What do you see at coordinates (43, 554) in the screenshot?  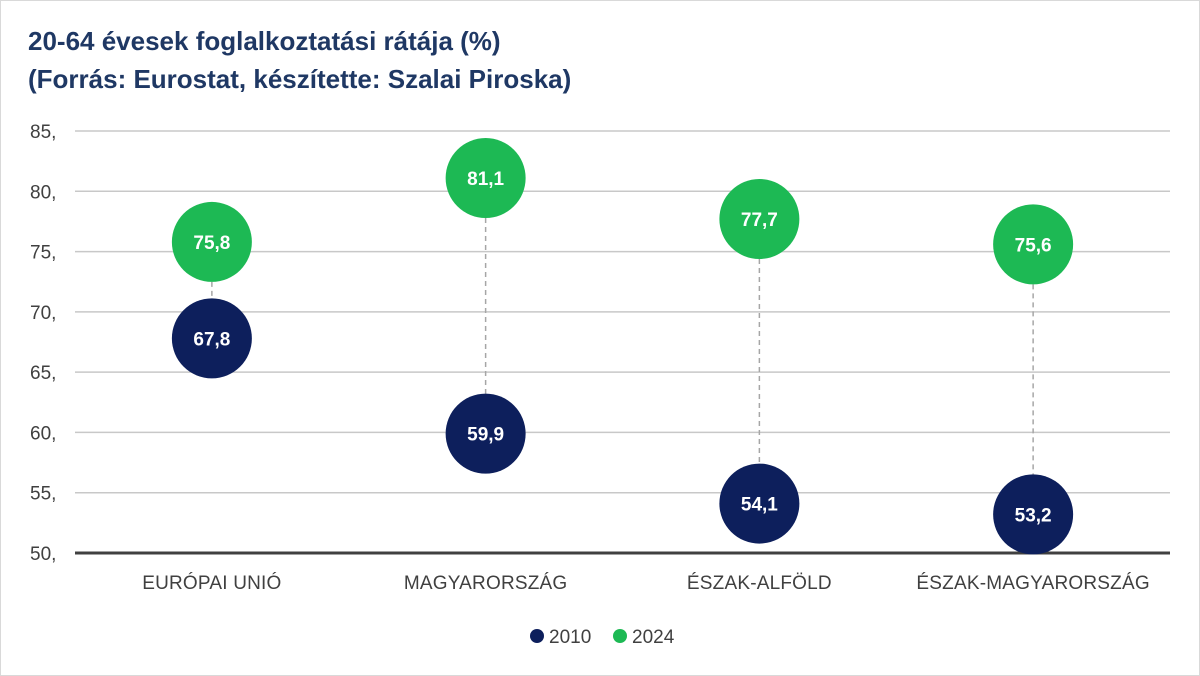 I see `y-tick-label-50: 50,` at bounding box center [43, 554].